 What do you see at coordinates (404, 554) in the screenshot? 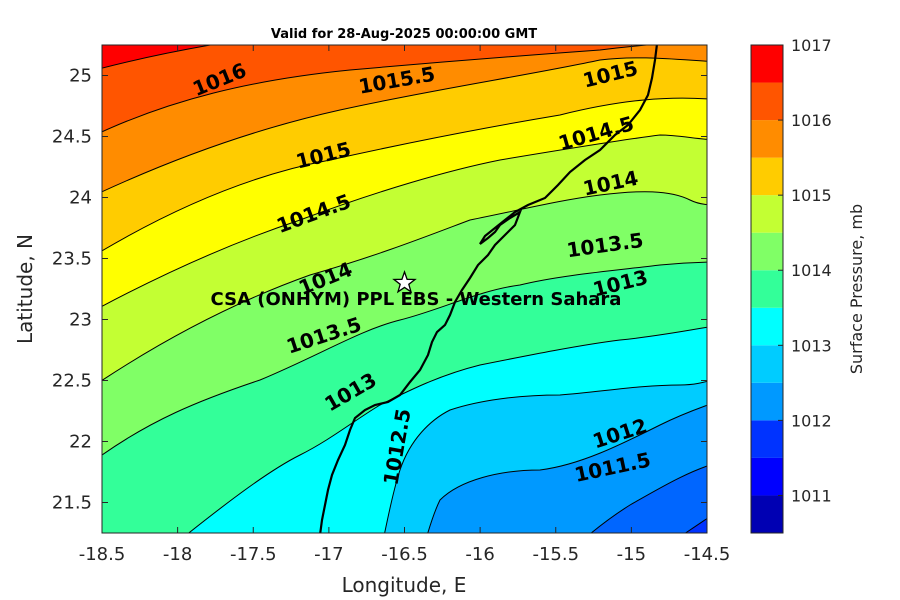
I see `x-tick-label: -16.5` at bounding box center [404, 554].